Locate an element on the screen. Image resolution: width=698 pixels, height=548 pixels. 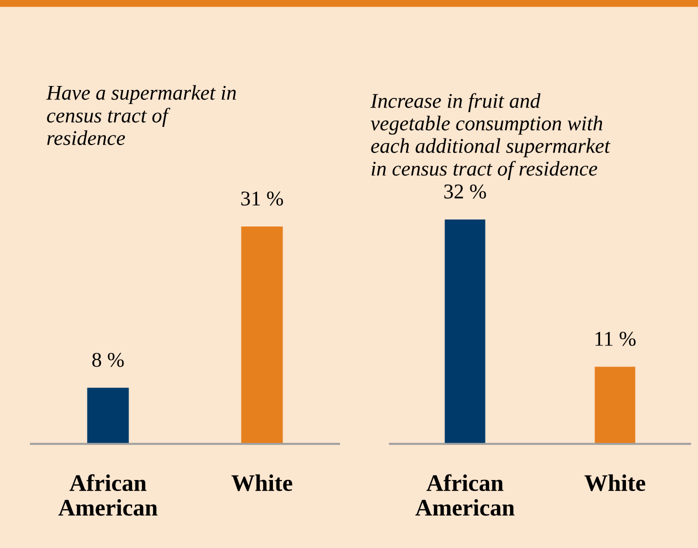
data-label: 31 % is located at coordinates (262, 199).